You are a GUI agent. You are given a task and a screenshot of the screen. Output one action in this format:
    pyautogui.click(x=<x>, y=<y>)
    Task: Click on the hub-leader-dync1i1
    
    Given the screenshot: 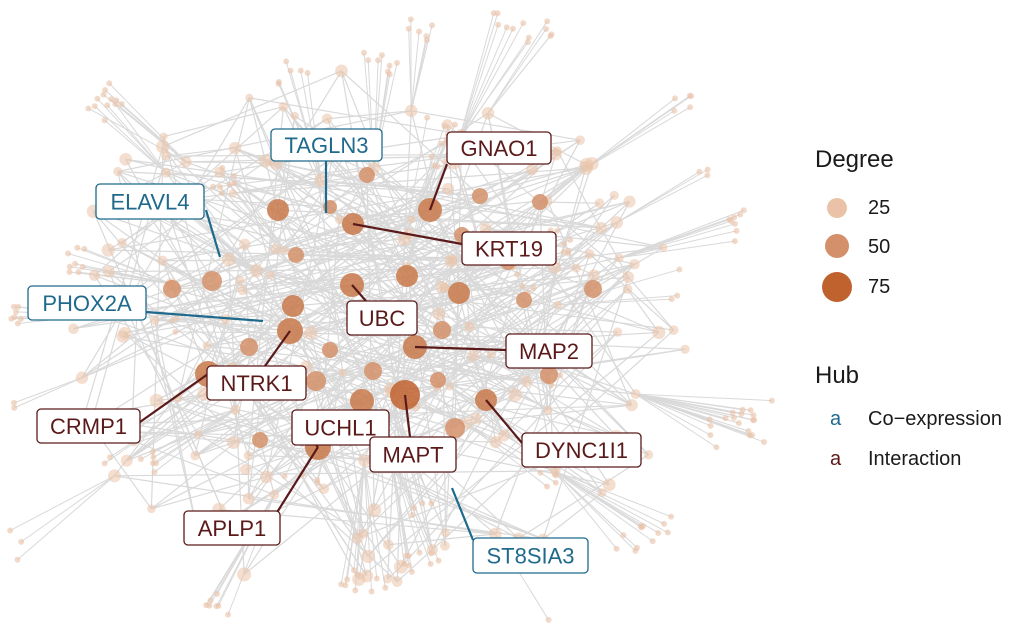 What is the action you would take?
    pyautogui.click(x=504, y=421)
    